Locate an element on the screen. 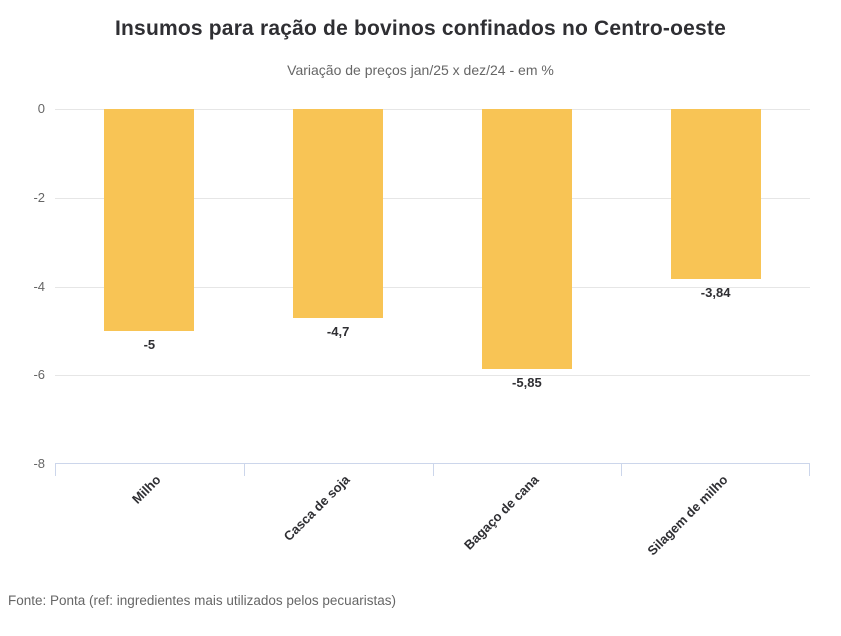 This screenshot has height=636, width=841. x-axis-category-label: Silagem de milho is located at coordinates (687, 515).